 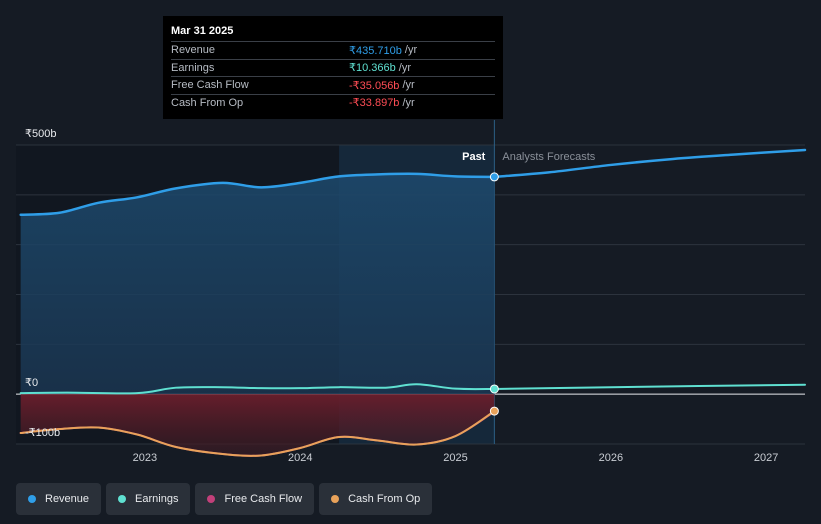 I want to click on forecast-label: Analysts Forecasts, so click(x=548, y=157).